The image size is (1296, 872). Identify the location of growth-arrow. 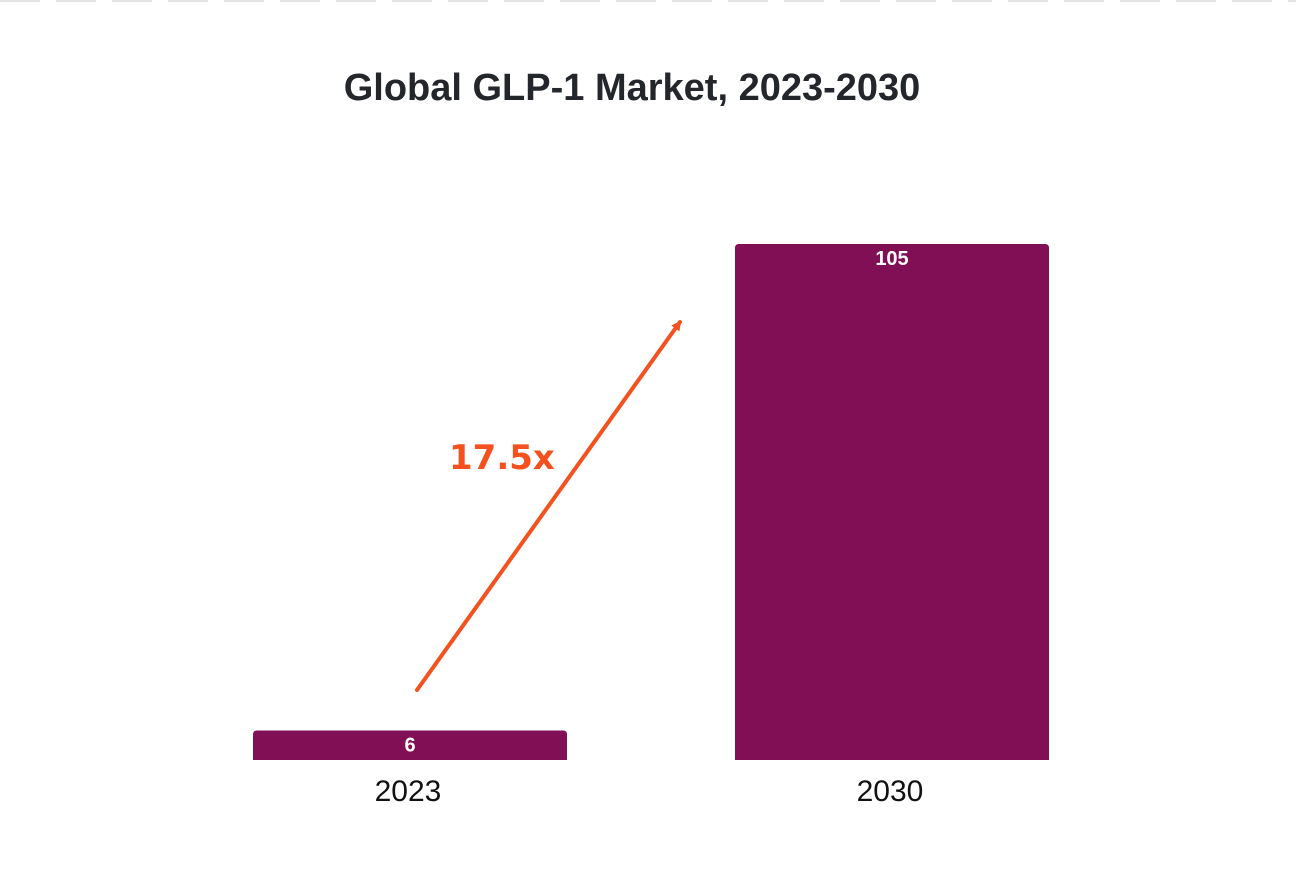
(548, 506).